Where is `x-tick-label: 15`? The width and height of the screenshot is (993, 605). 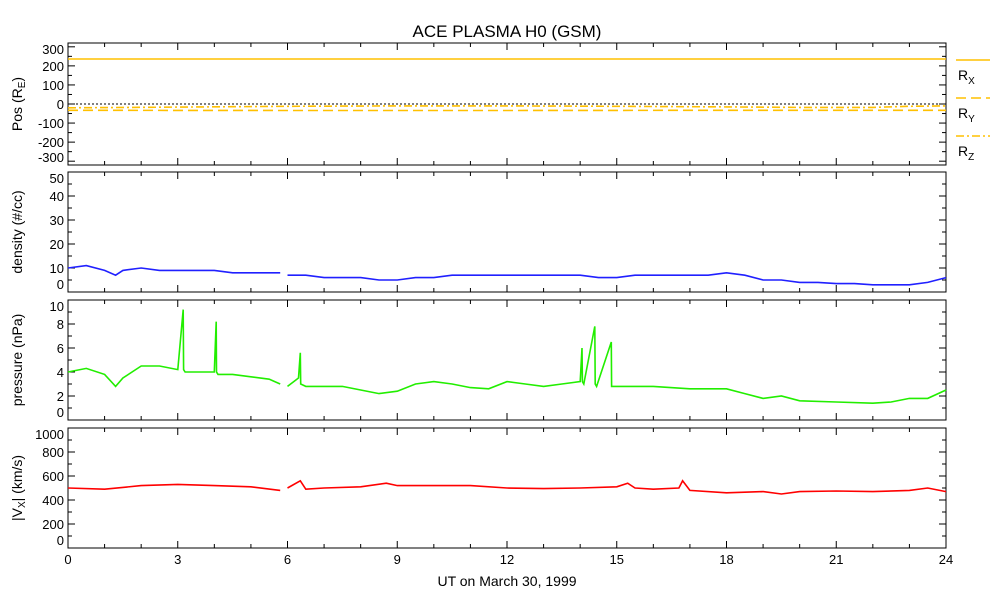 x-tick-label: 15 is located at coordinates (617, 559).